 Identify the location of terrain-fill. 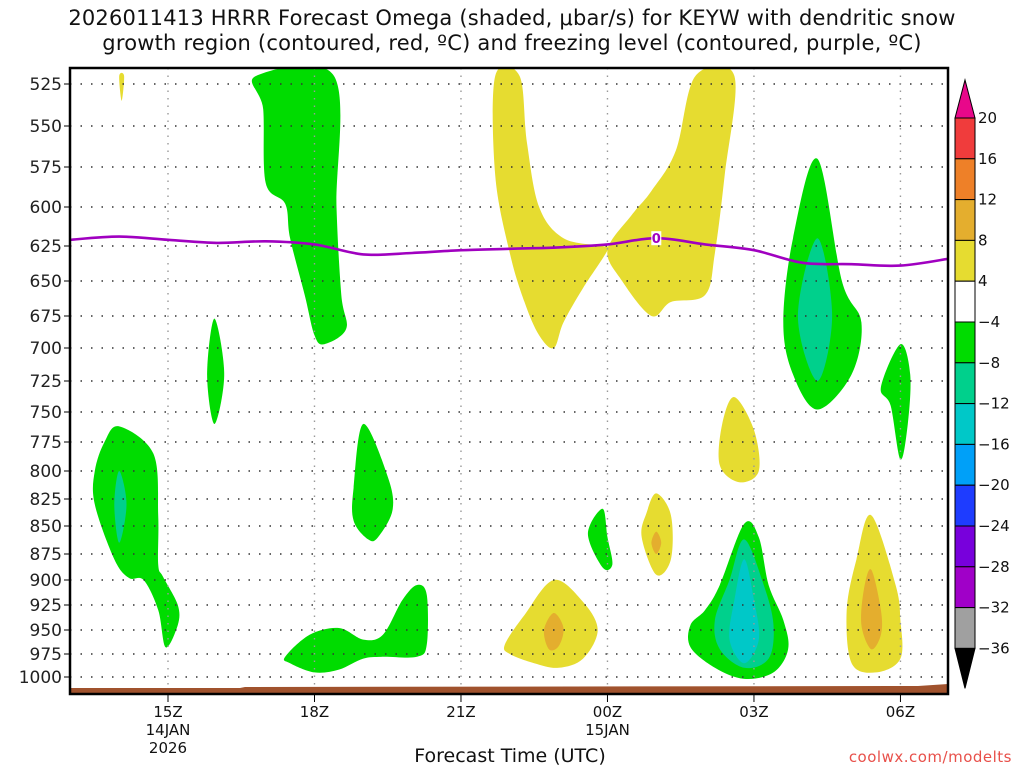
(509, 689).